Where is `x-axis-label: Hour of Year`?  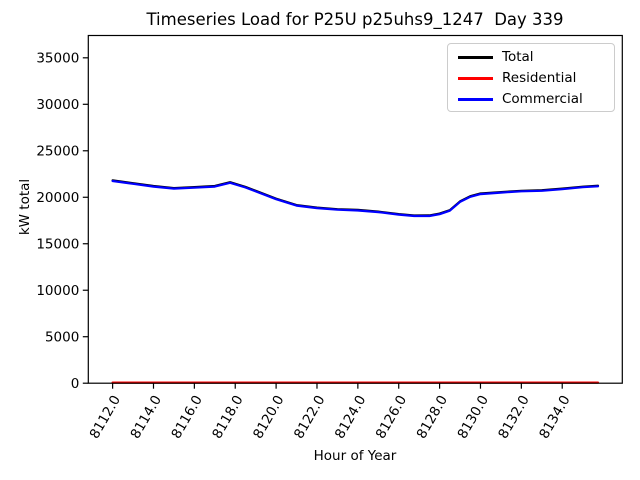
x-axis-label: Hour of Year is located at coordinates (355, 456).